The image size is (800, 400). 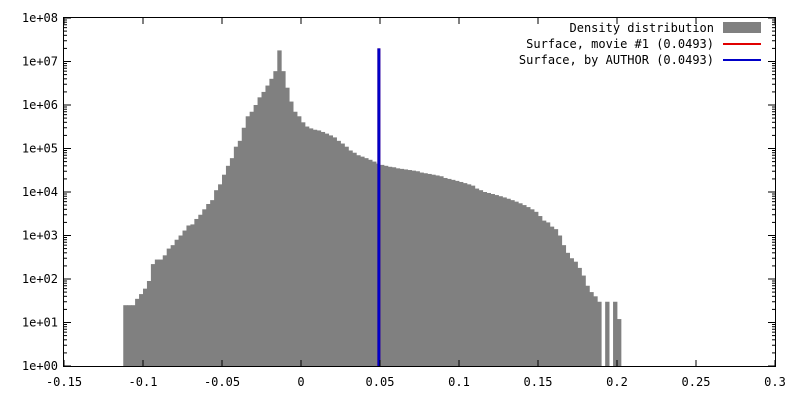 I want to click on legend-entry-movie: Surface, movie #1 (0.0493), so click(x=643, y=44).